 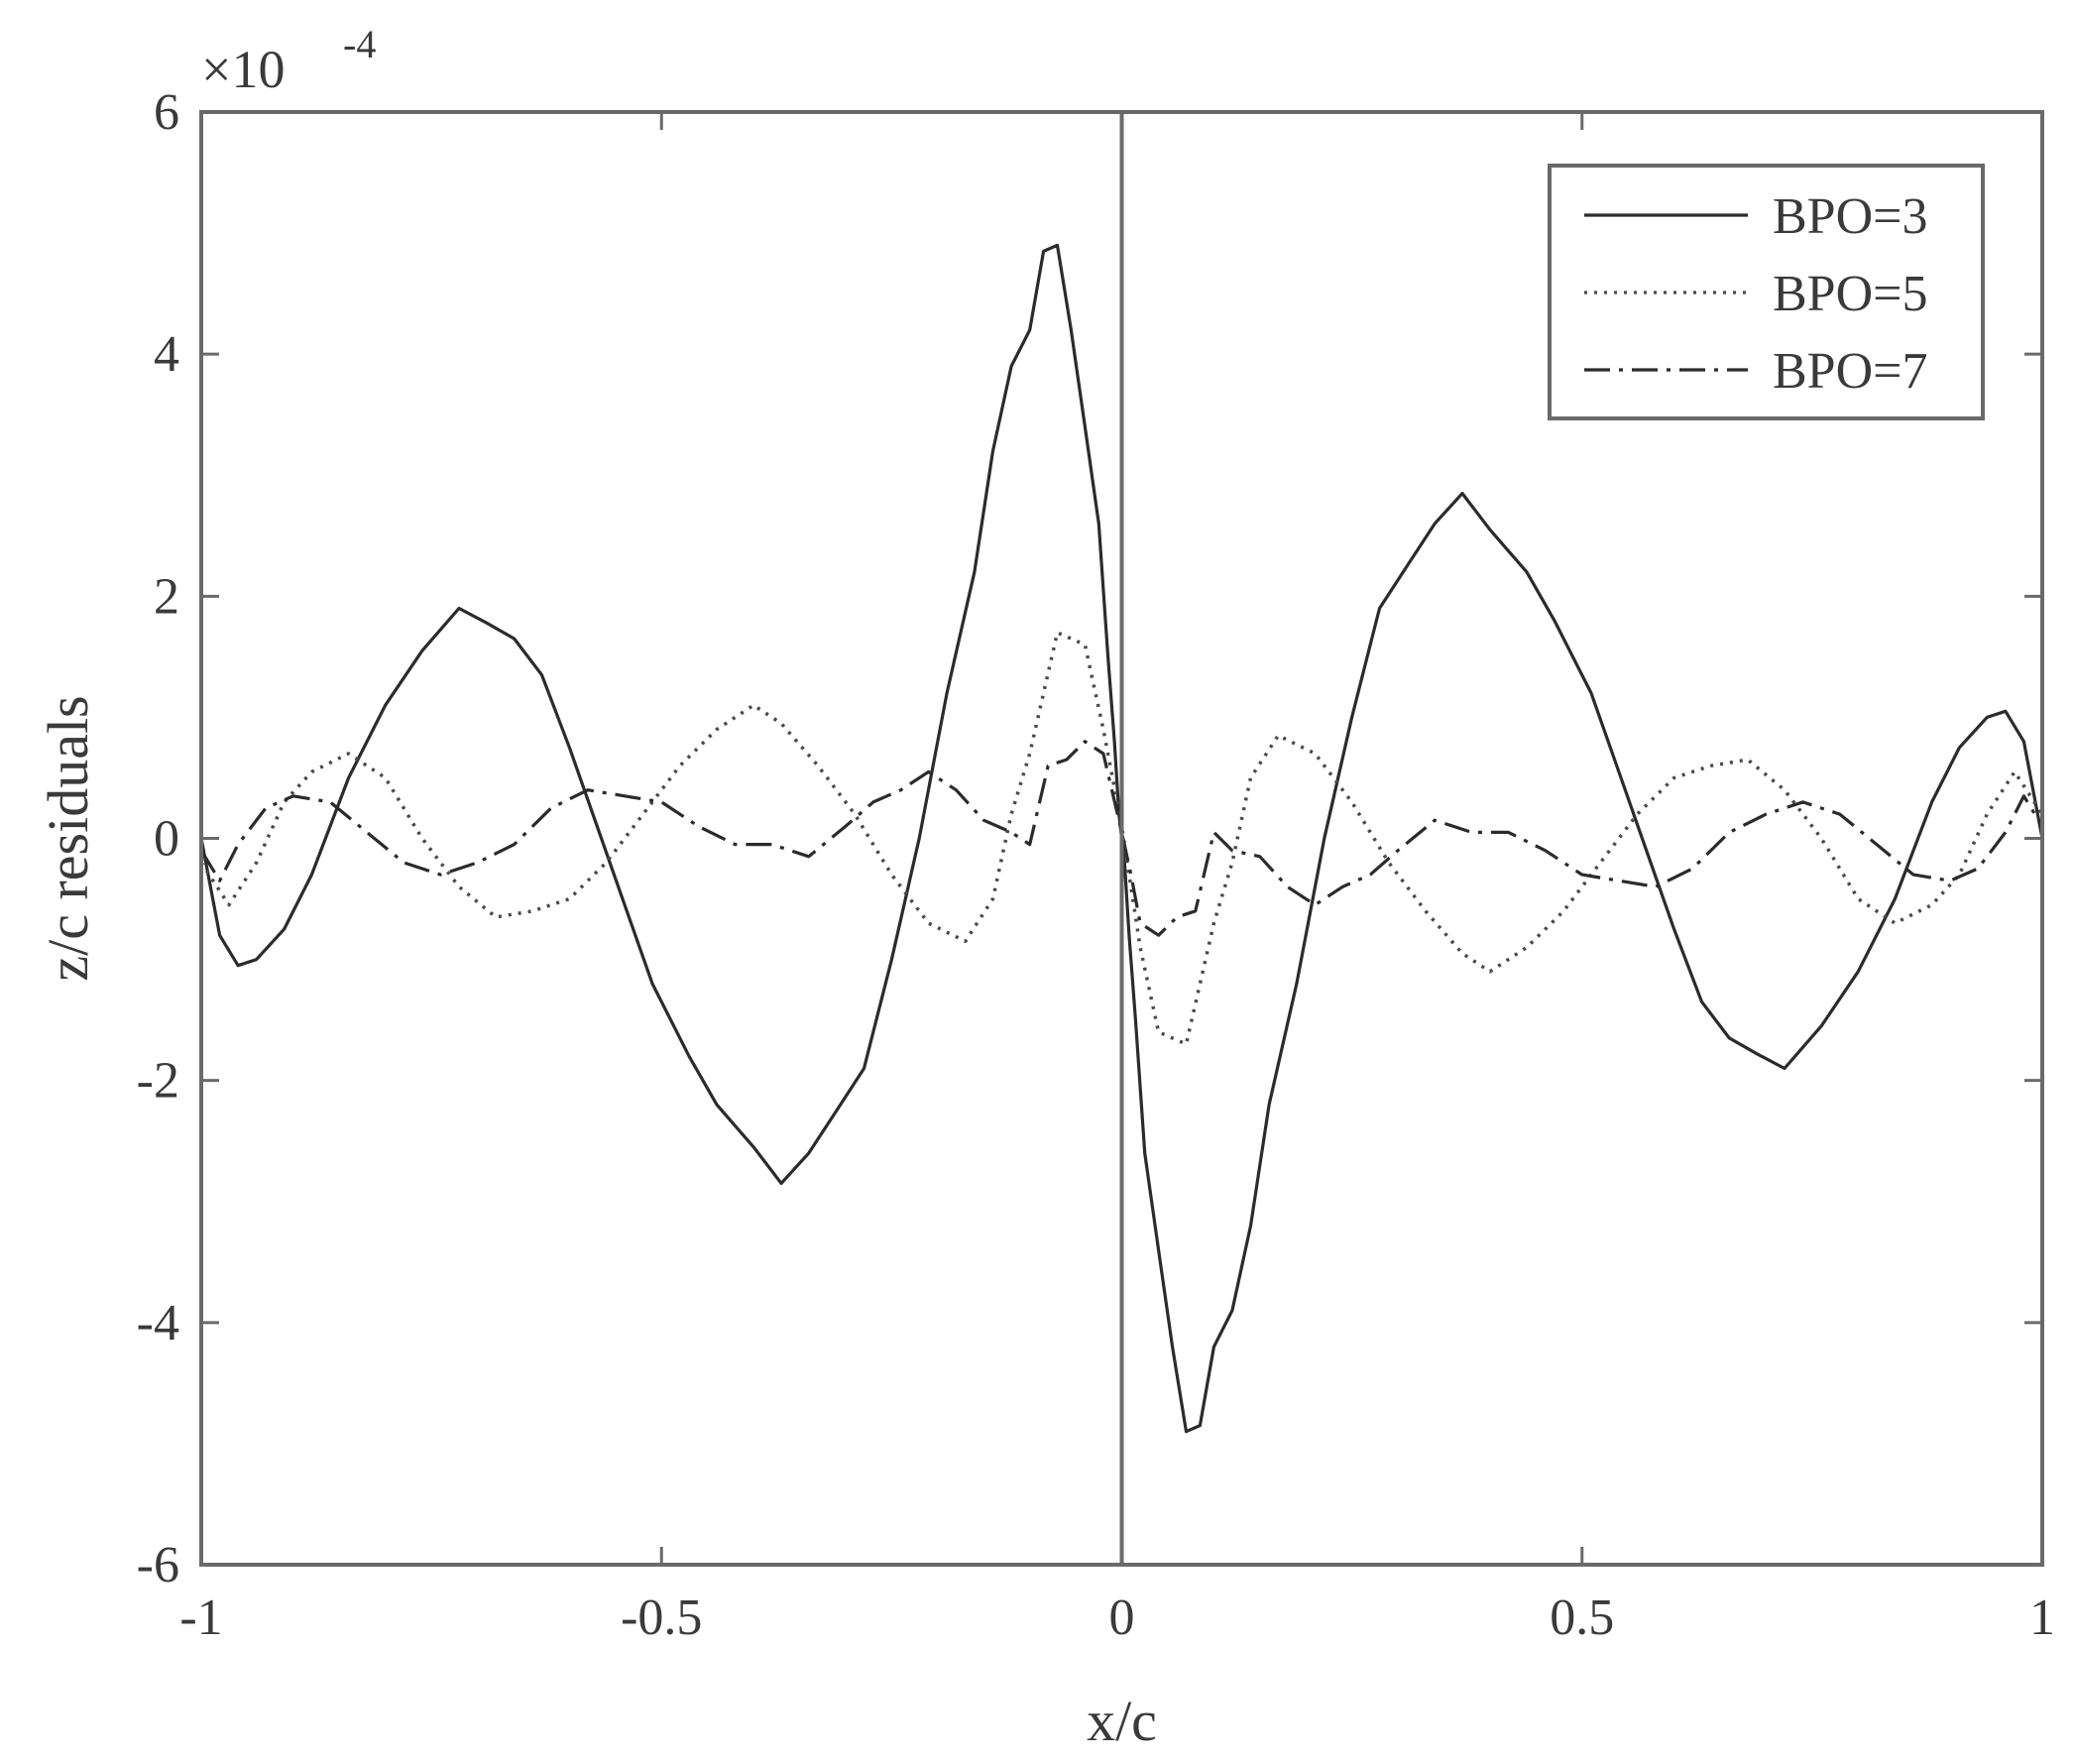 I want to click on y-axis-label: z/c residuals, so click(x=68, y=838).